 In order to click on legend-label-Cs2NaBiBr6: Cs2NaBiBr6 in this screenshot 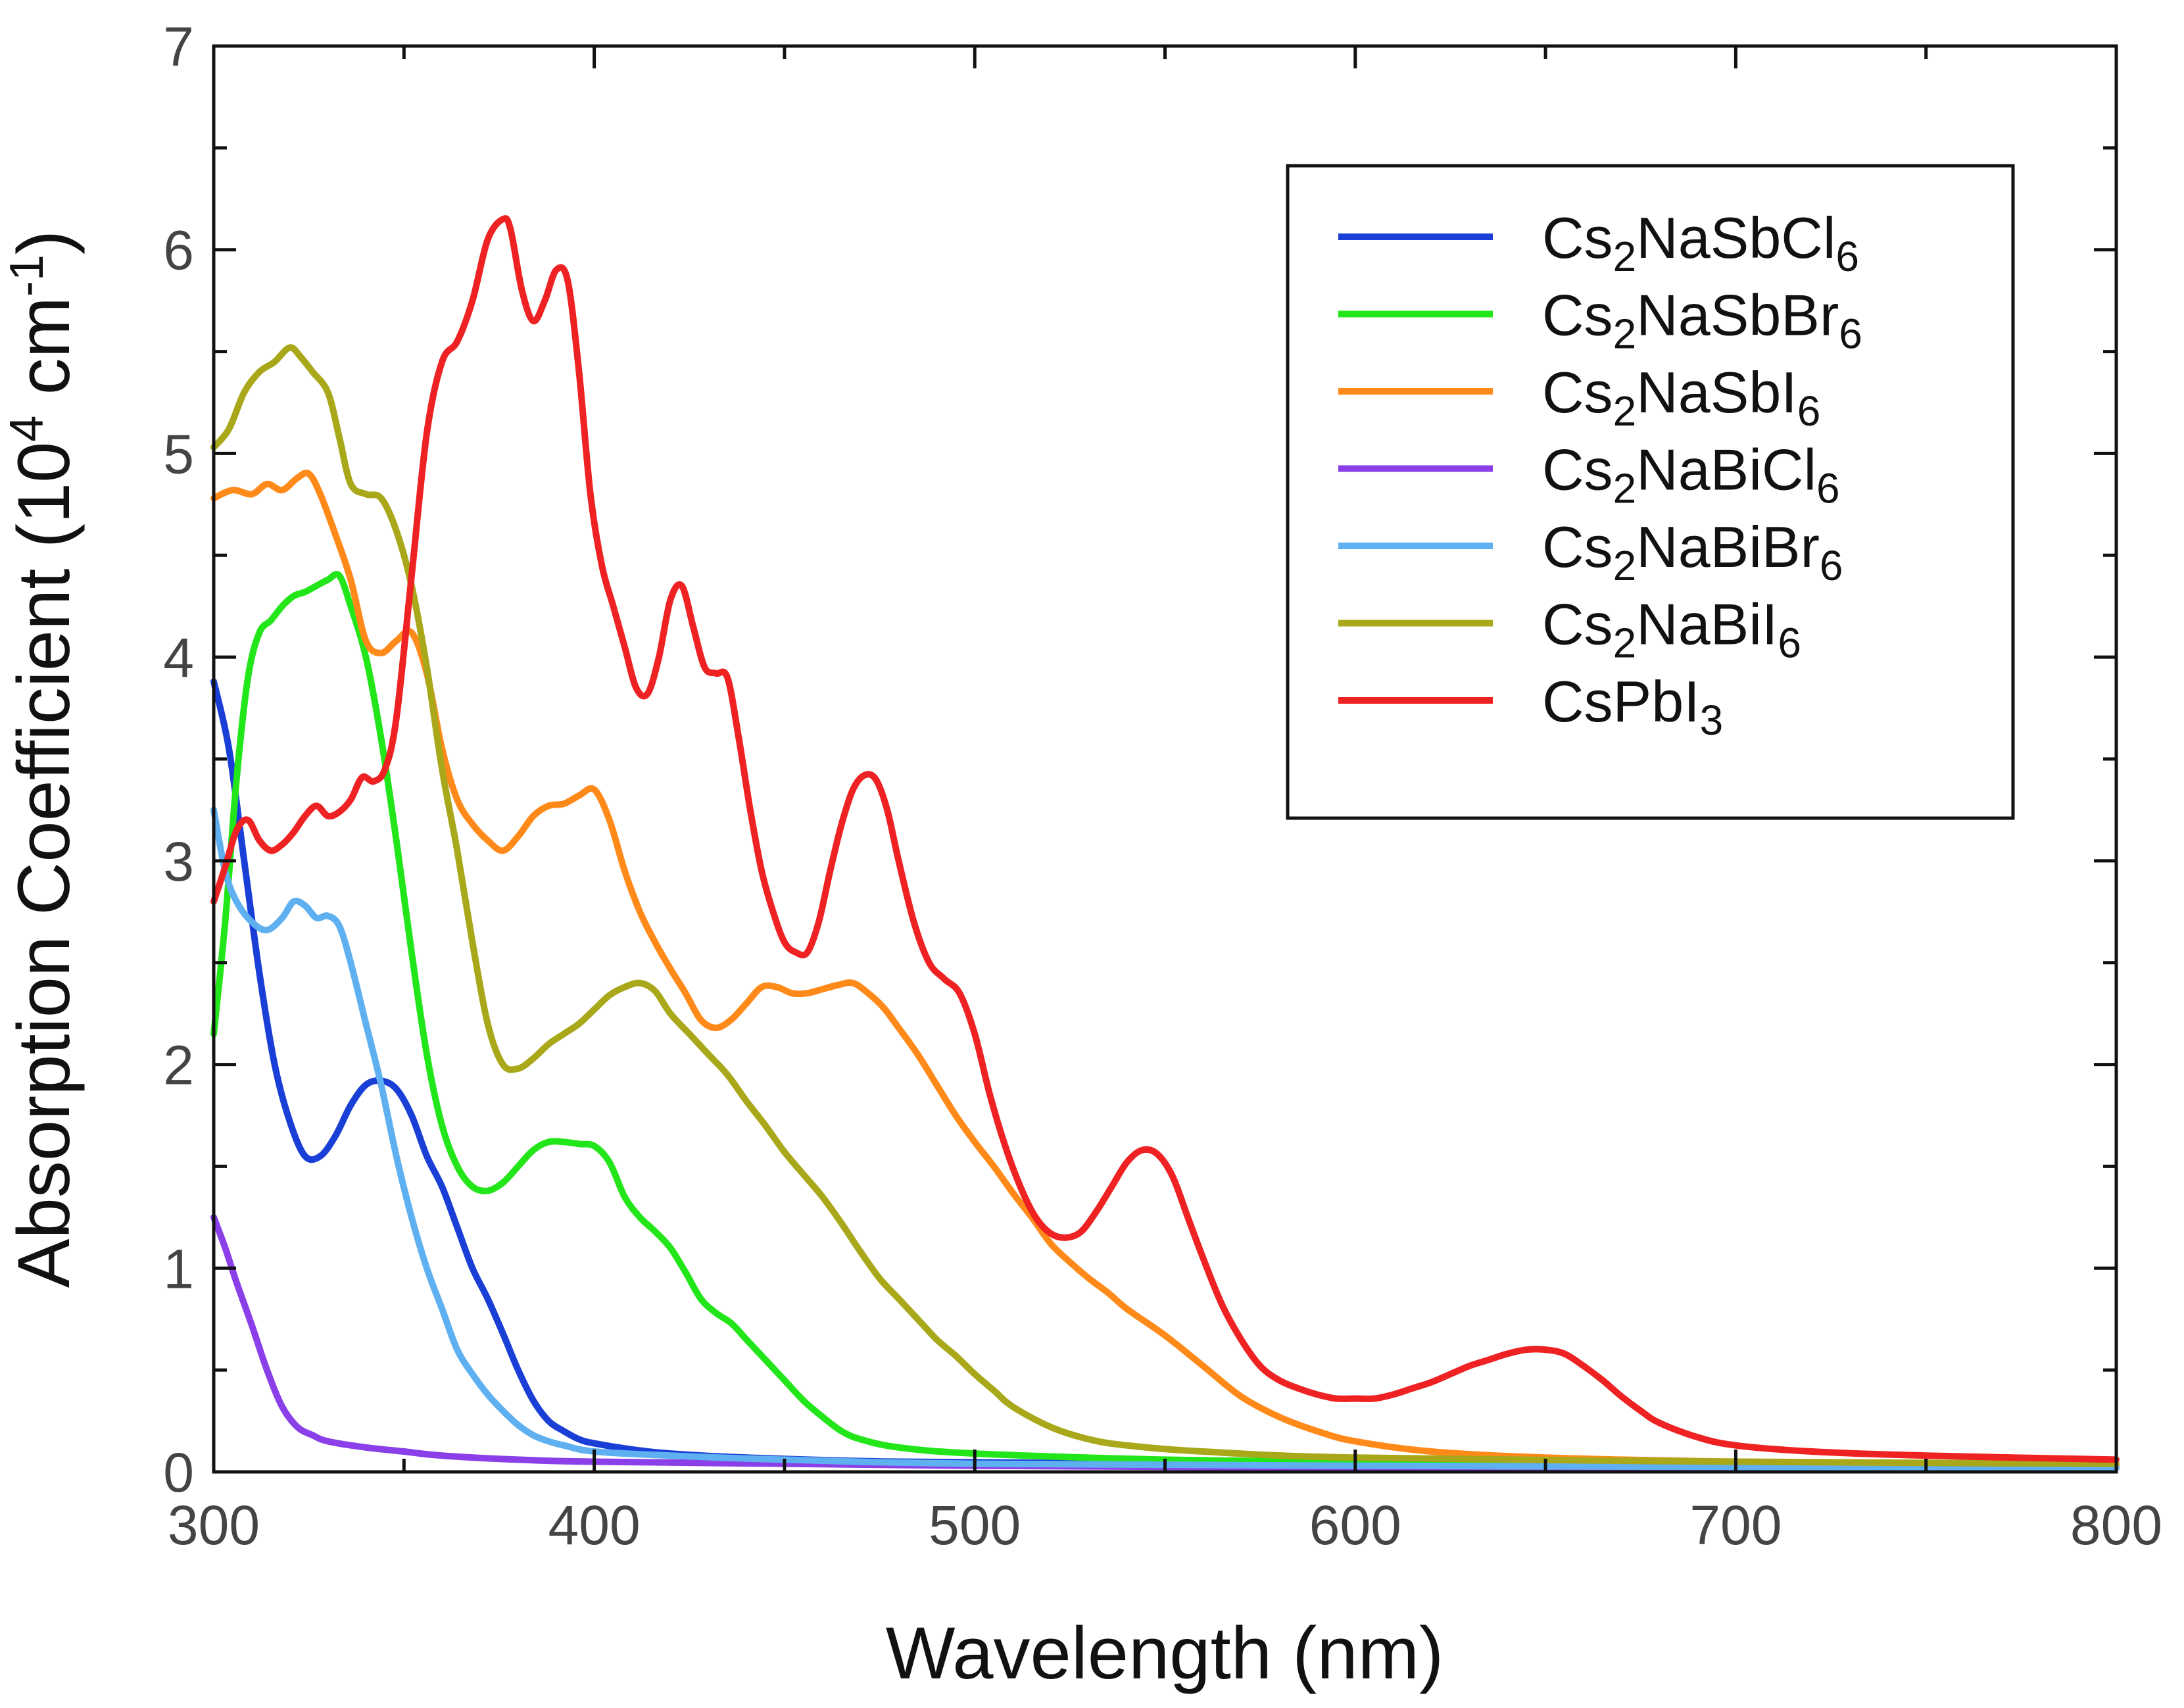, I will do `click(1692, 551)`.